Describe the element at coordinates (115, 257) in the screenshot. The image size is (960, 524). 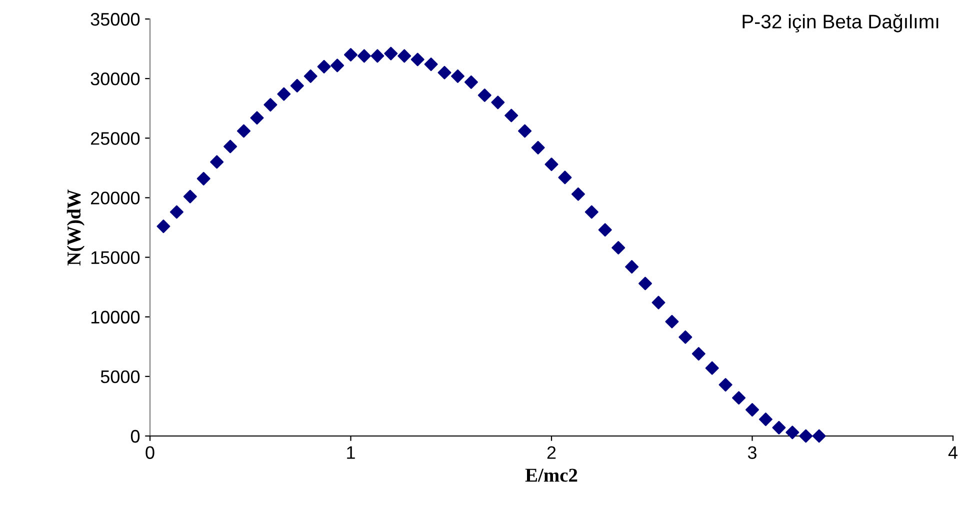
I see `y-tick-label: 15000` at that location.